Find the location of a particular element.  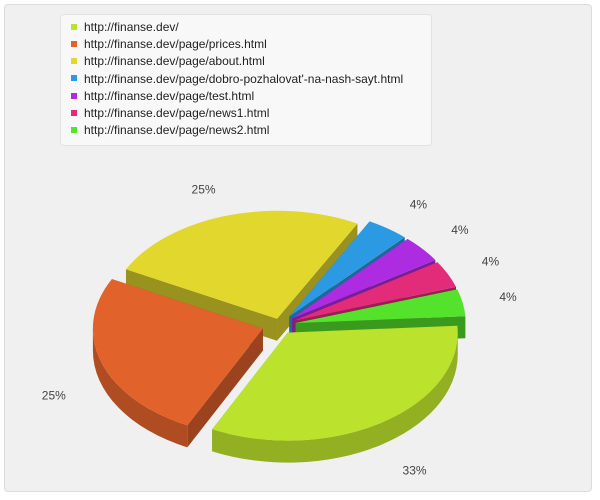

legend-label: http://finanse.dev/page/prices.html is located at coordinates (175, 44).